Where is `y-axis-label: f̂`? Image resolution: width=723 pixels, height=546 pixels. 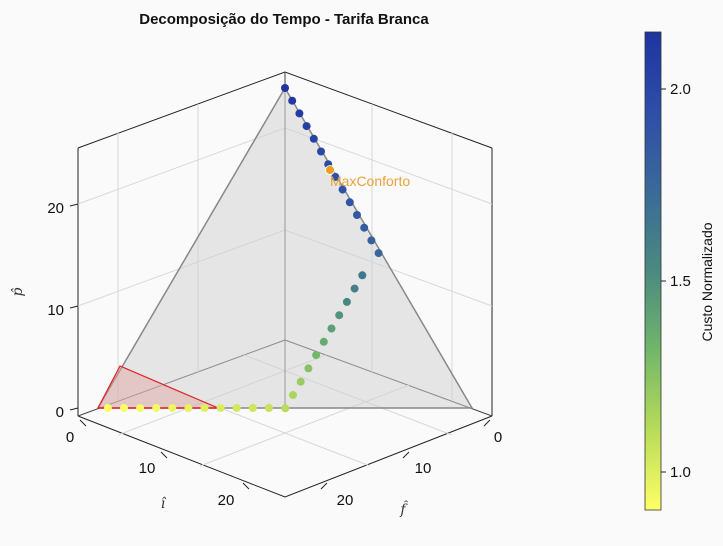
y-axis-label: f̂ is located at coordinates (403, 509).